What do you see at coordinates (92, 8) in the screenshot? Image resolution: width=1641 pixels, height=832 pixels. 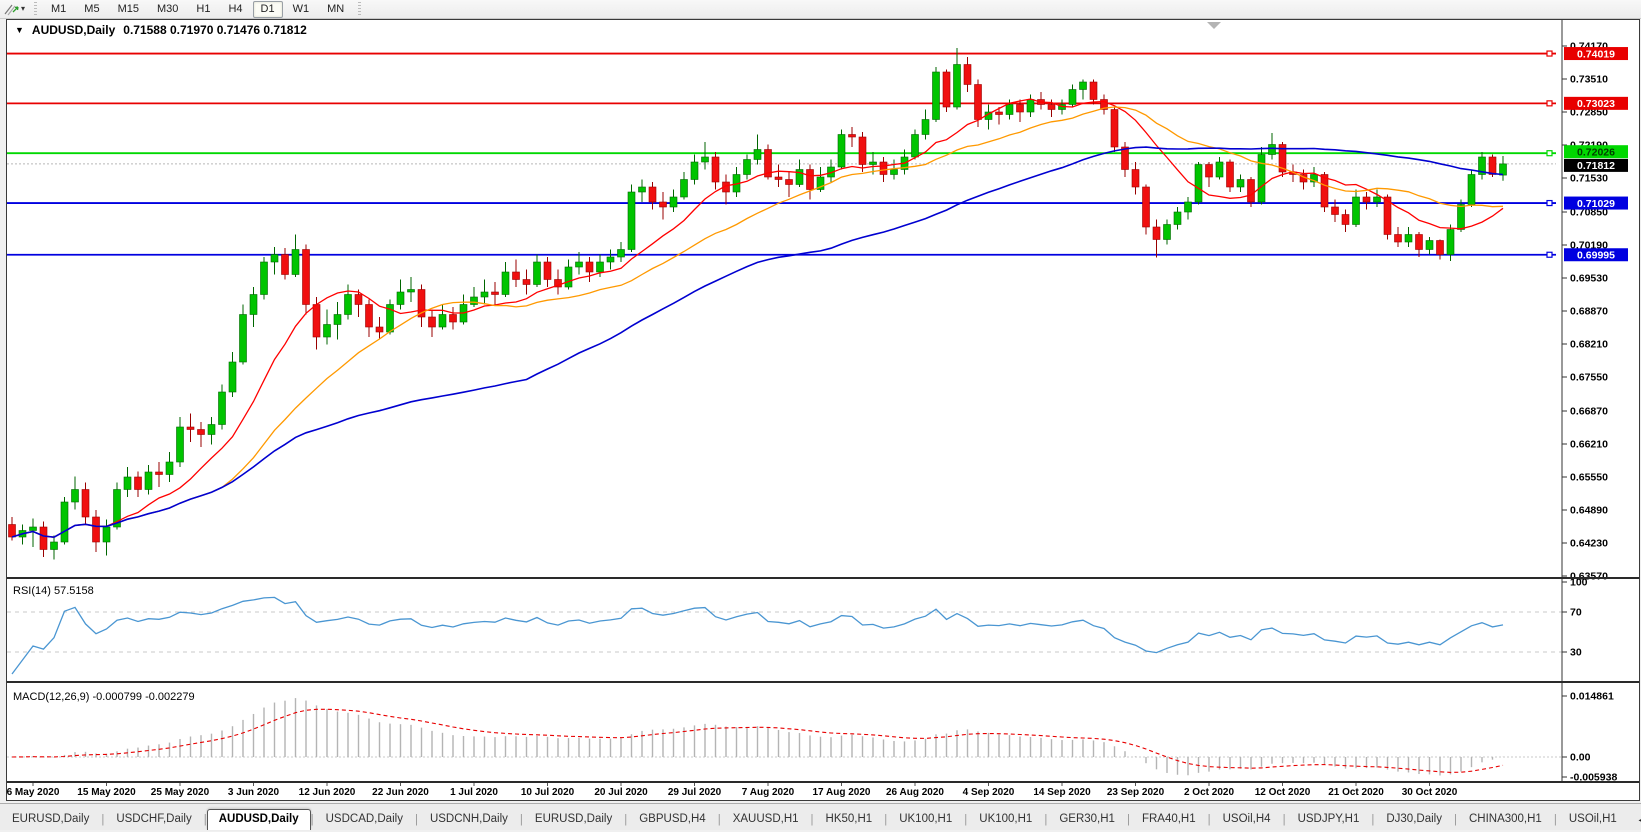 I see `timeframe-button-m5: M5` at bounding box center [92, 8].